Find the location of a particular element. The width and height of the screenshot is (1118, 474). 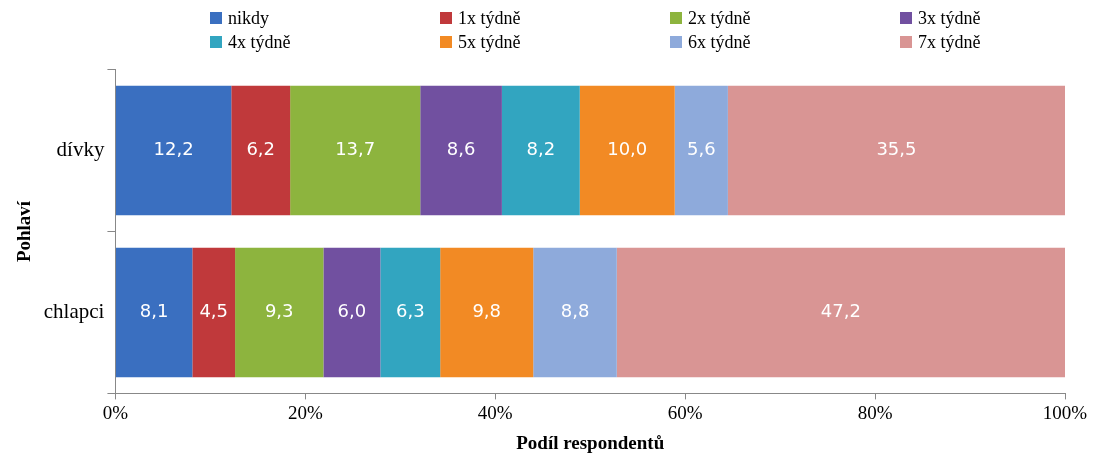

data-label: 8,1 is located at coordinates (154, 311).